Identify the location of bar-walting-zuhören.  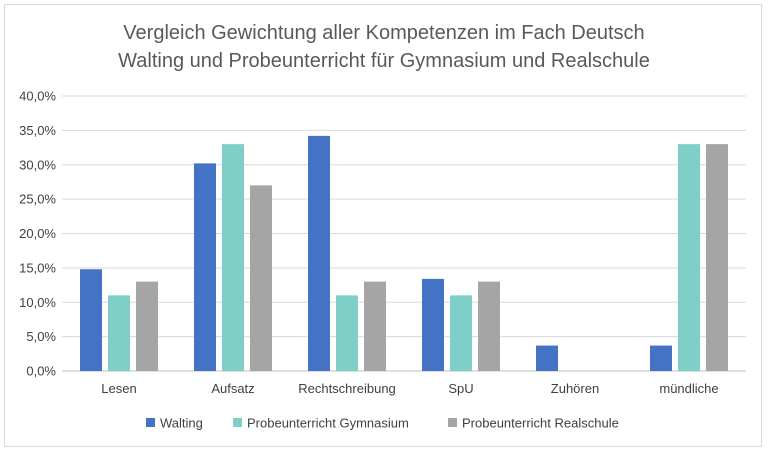
(547, 358).